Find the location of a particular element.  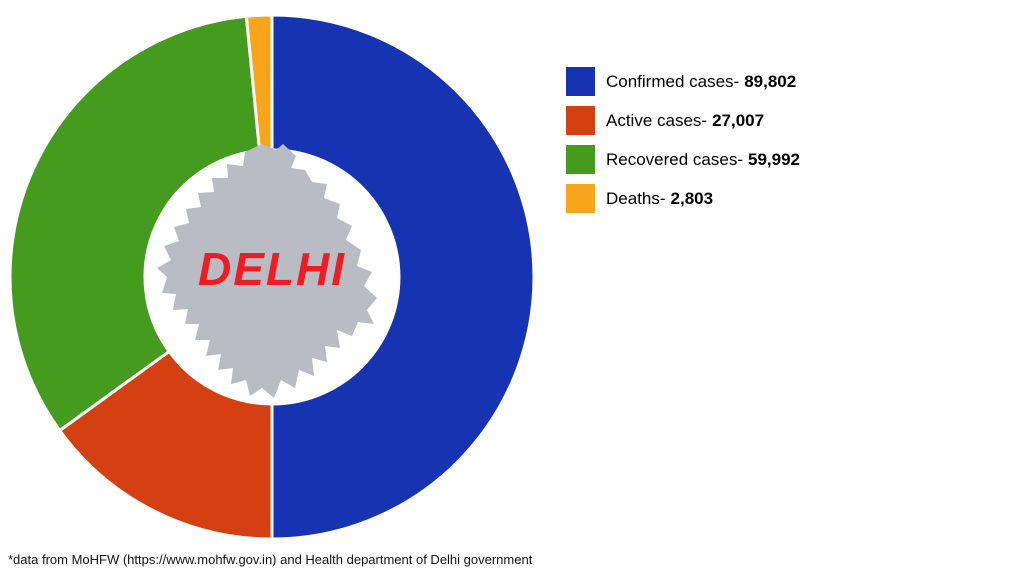

legend-text-active: Active cases- 27,007 is located at coordinates (685, 121).